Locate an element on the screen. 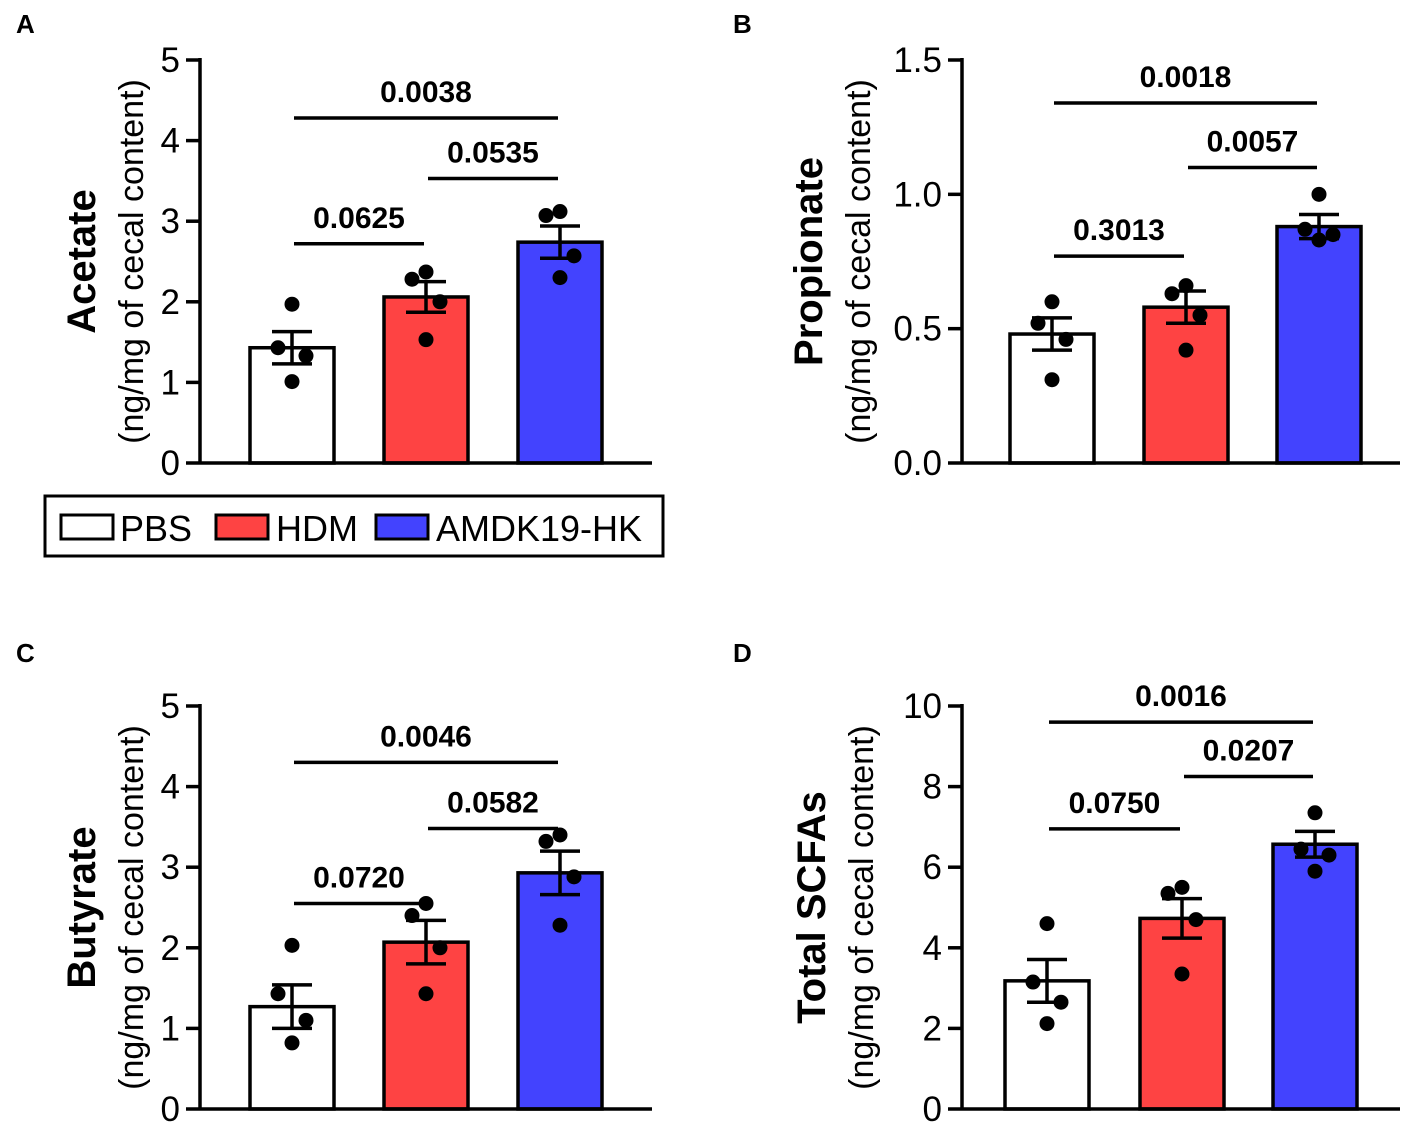 Image resolution: width=1417 pixels, height=1137 pixels. y-axis-title: Total SCFAs is located at coordinates (812, 907).